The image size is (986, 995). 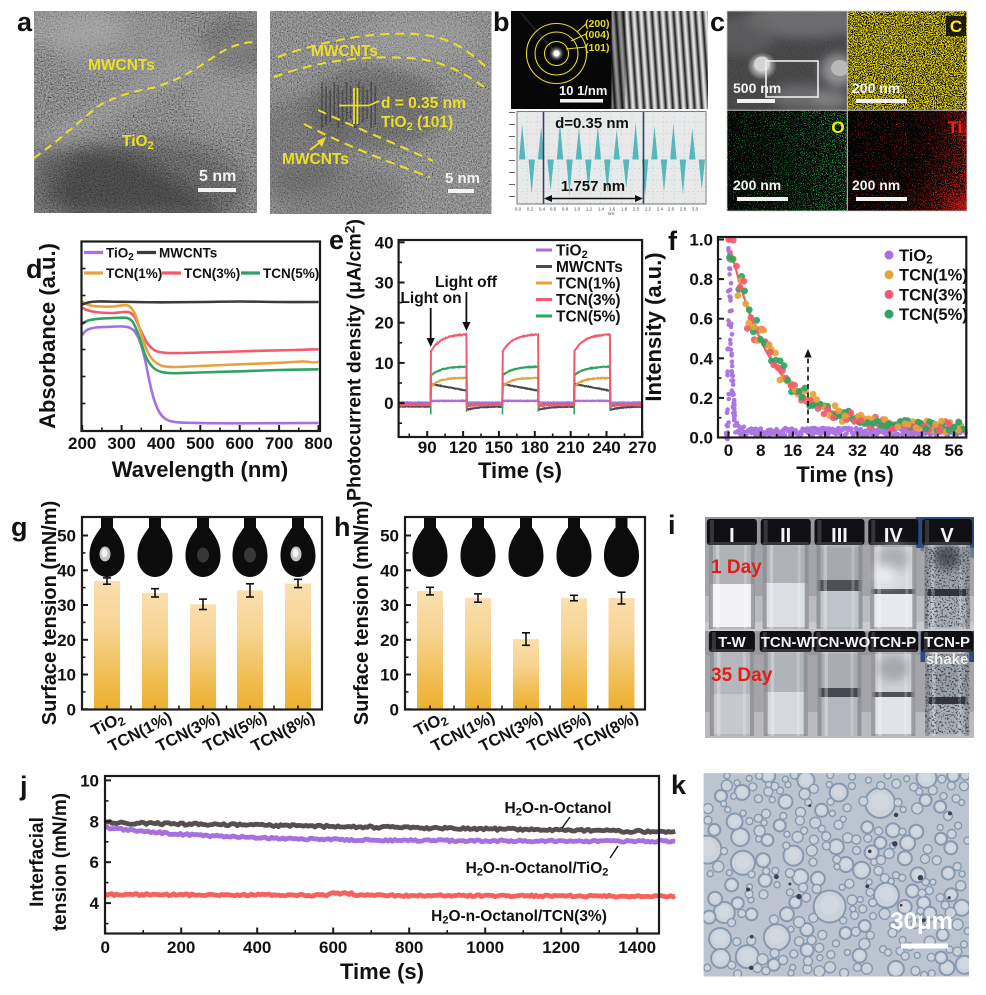 I want to click on svg-text: nm, so click(x=611, y=213).